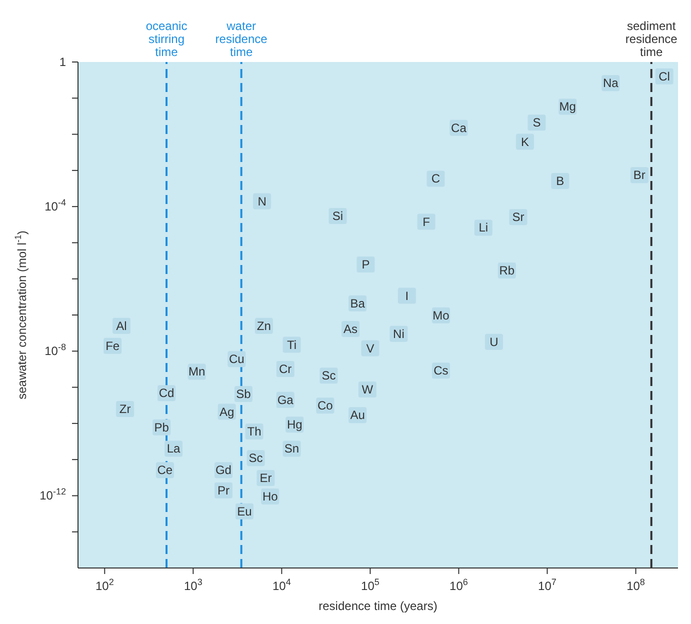  Describe the element at coordinates (610, 83) in the screenshot. I see `data-label: Na` at that location.